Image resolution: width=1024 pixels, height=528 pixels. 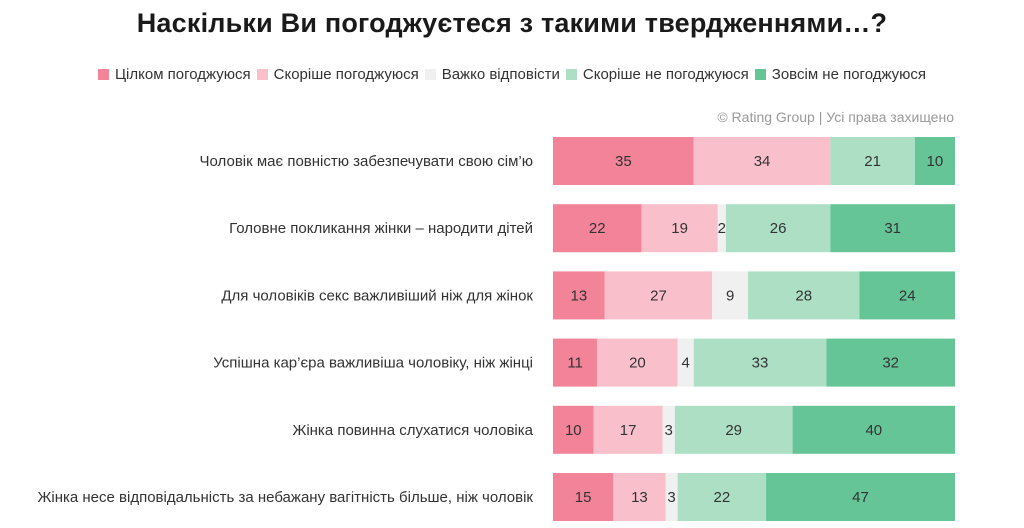 What do you see at coordinates (849, 74) in the screenshot?
I see `legend-label: Зовсім не погоджуюся` at bounding box center [849, 74].